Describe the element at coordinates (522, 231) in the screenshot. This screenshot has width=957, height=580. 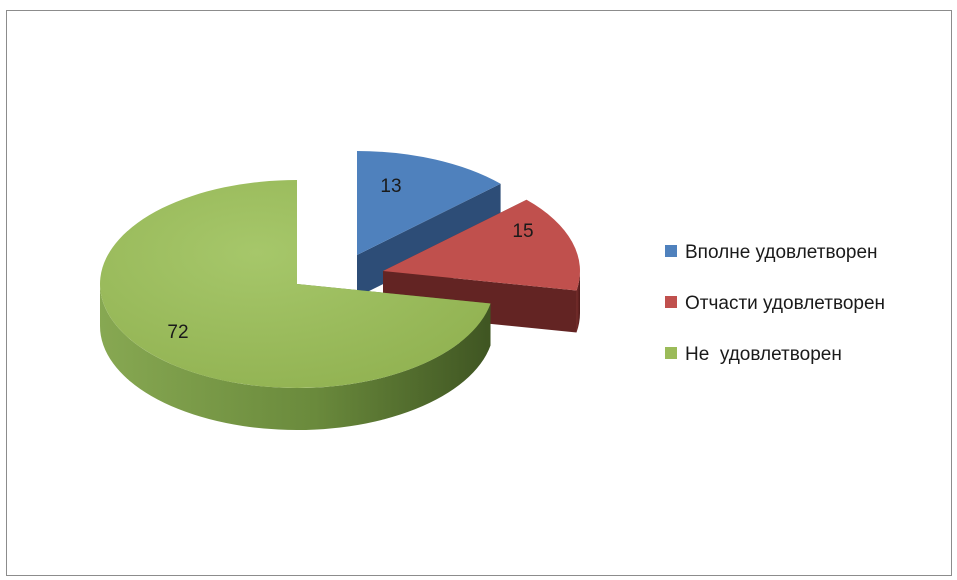
I see `data-label-1: 15` at that location.